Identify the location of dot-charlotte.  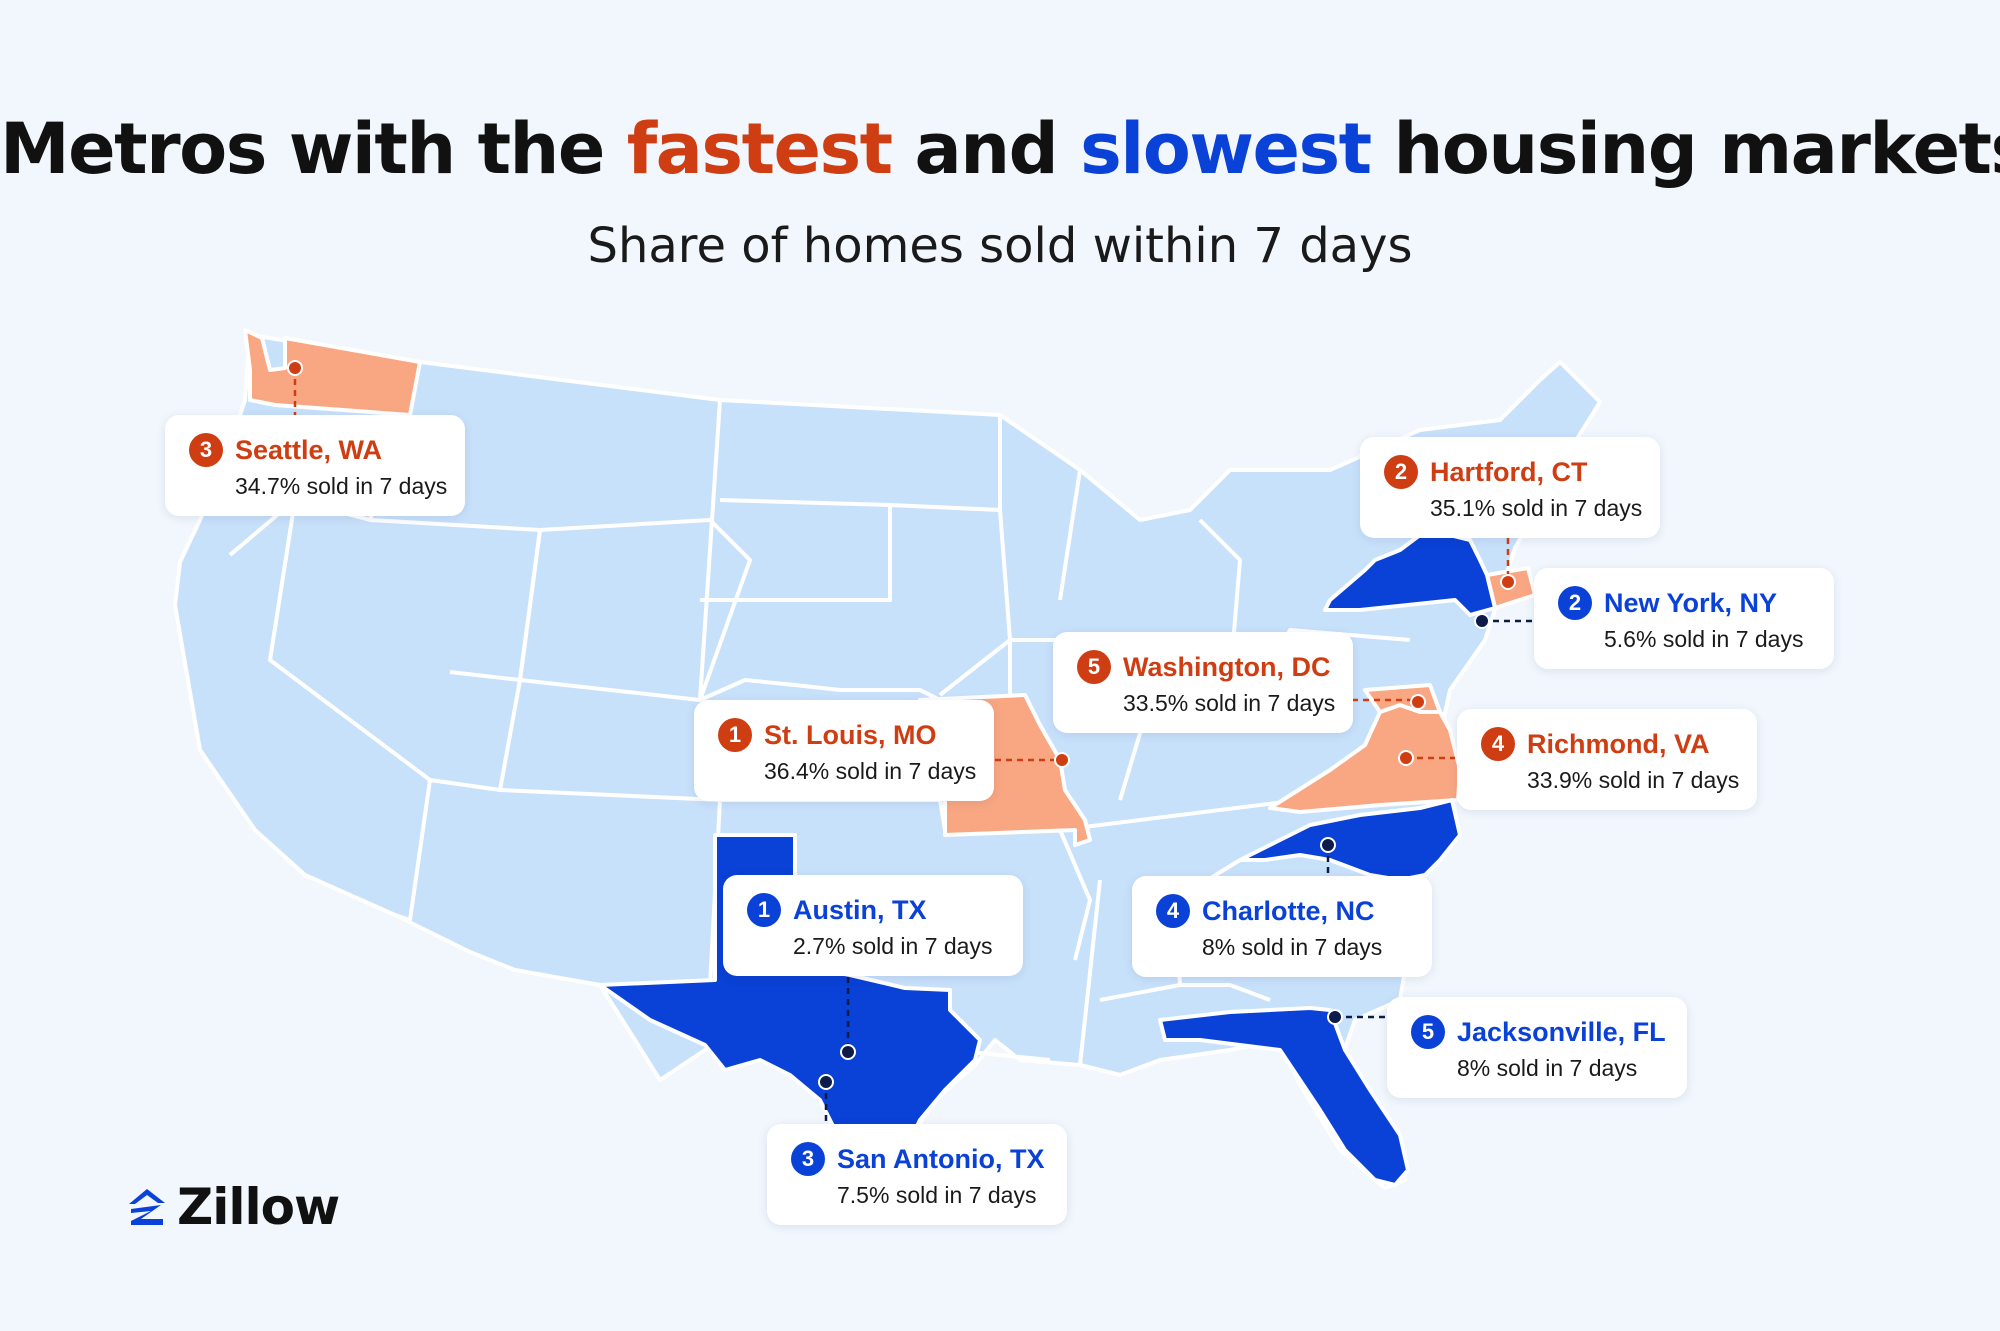
(1328, 845).